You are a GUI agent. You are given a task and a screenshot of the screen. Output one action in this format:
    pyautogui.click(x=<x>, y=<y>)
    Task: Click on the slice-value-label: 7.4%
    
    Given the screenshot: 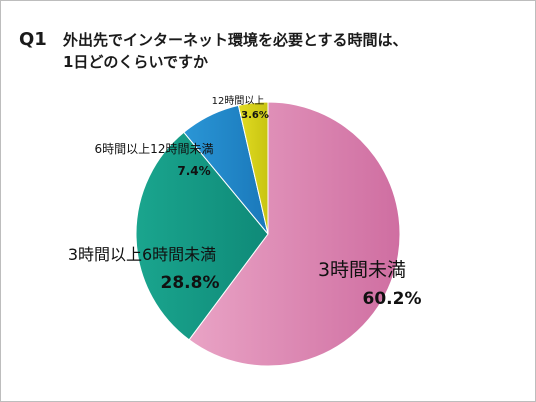 What is the action you would take?
    pyautogui.click(x=193, y=171)
    